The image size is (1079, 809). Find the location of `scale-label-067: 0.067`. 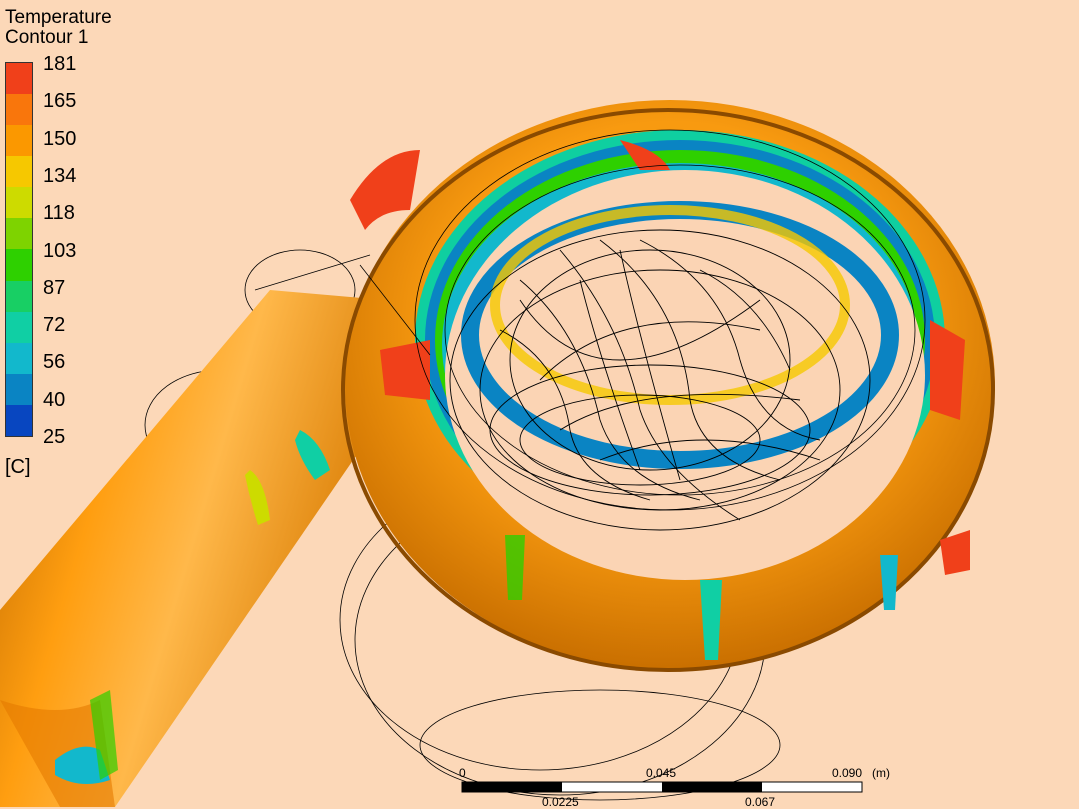

scale-label-067: 0.067 is located at coordinates (760, 802).